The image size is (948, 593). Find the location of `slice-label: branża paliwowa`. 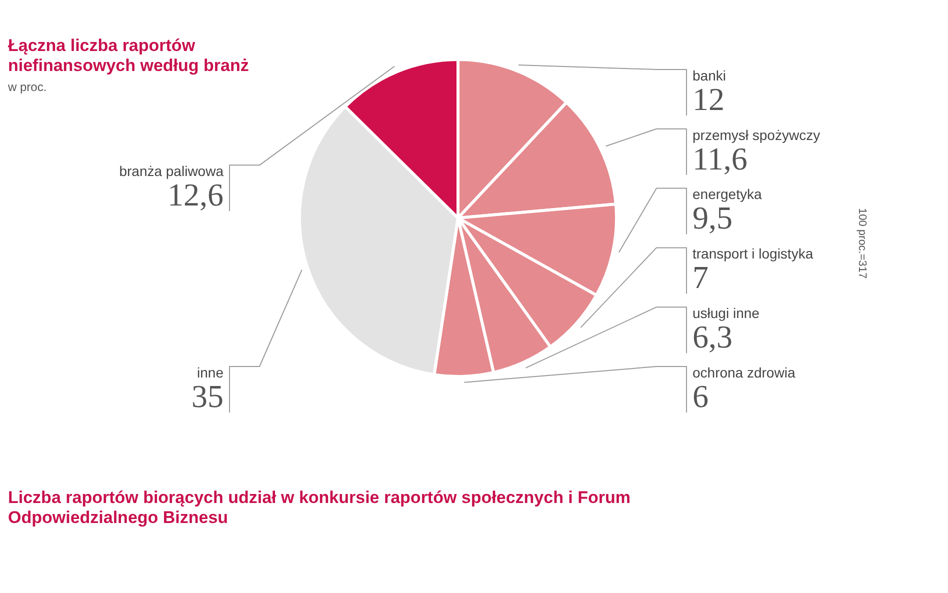

slice-label: branża paliwowa is located at coordinates (171, 171).